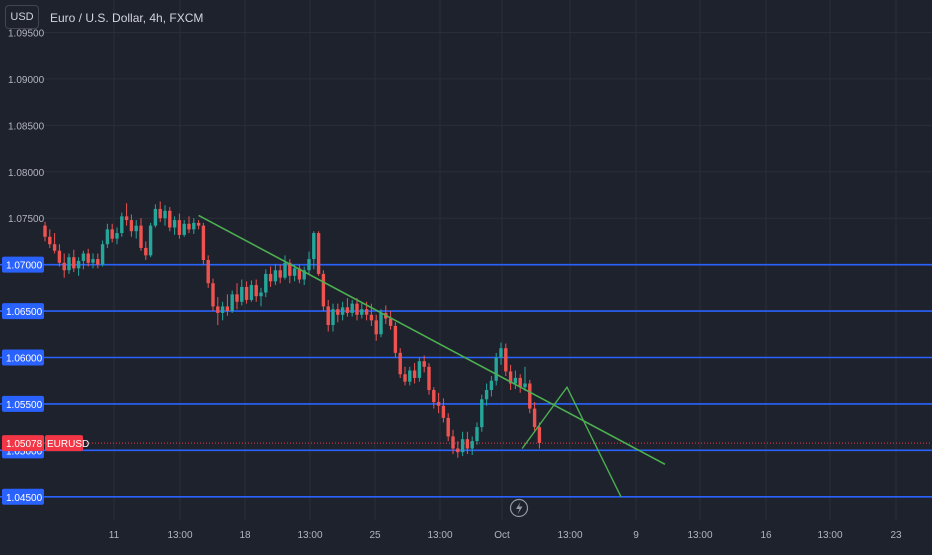 This screenshot has height=555, width=932. I want to click on event-lightning-icon, so click(519, 508).